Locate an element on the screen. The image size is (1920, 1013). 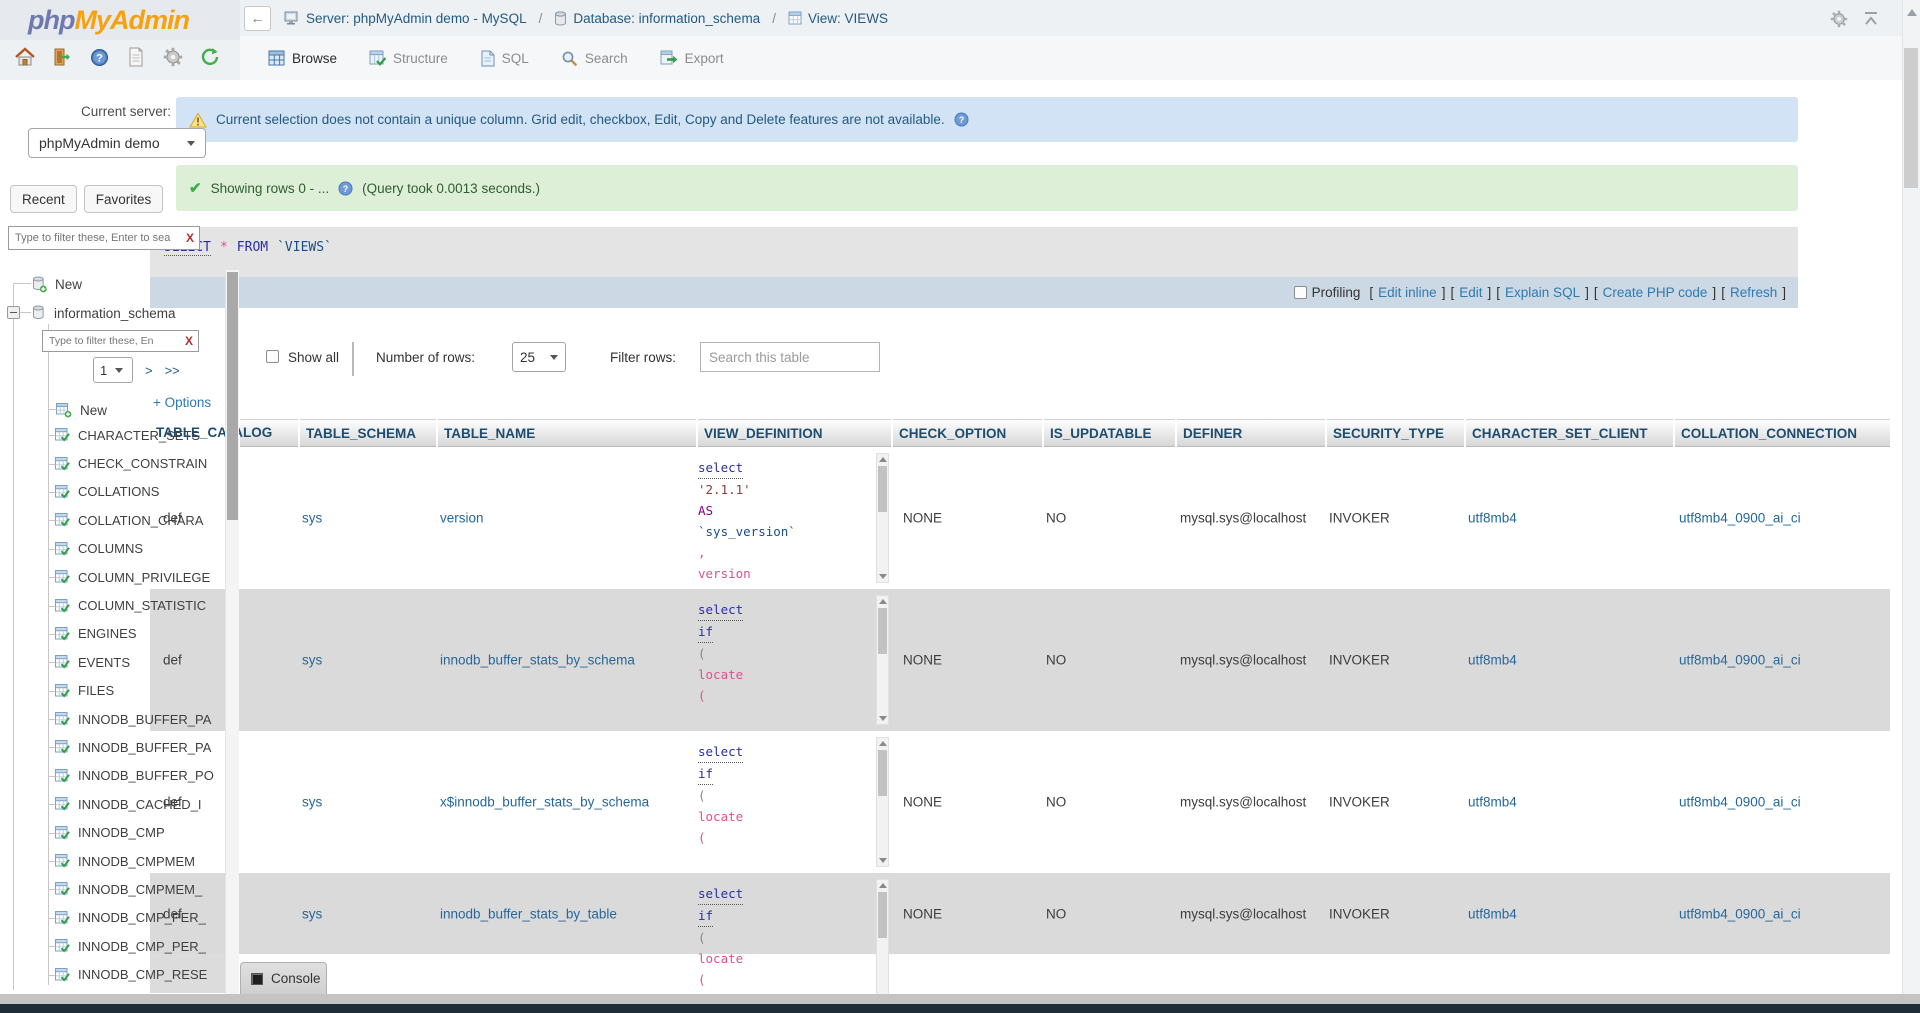
column-header: TABLE_NAME is located at coordinates (567, 433).